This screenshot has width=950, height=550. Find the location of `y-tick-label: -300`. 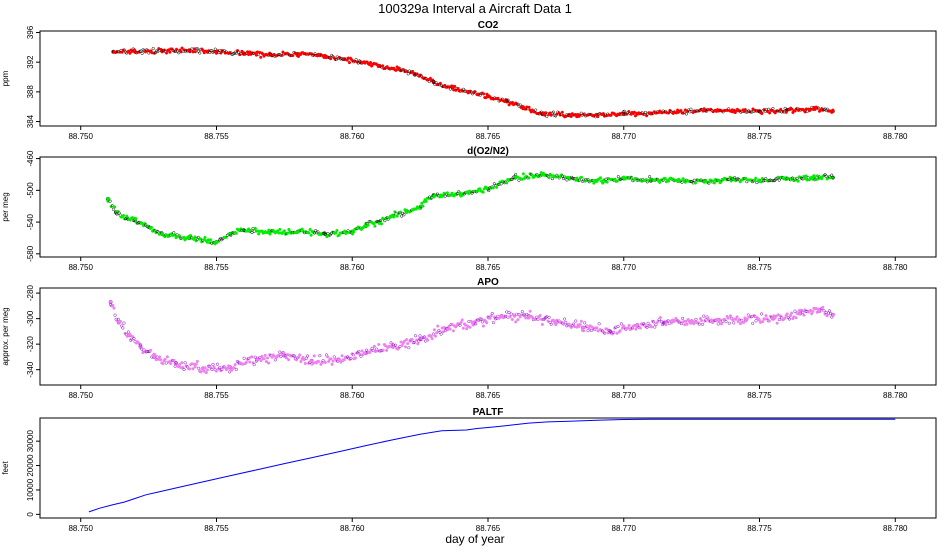

y-tick-label: -300 is located at coordinates (30, 318).